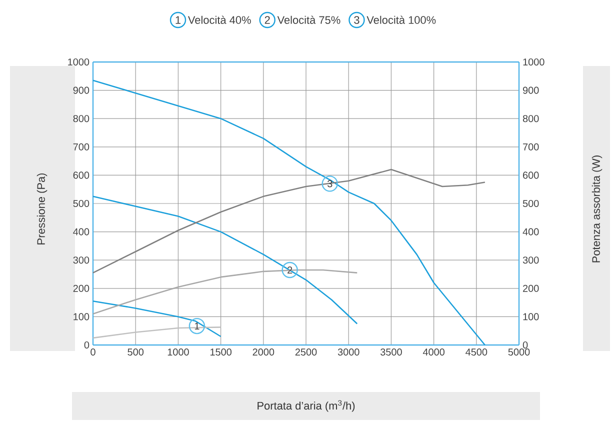 The image size is (614, 421). Describe the element at coordinates (267, 20) in the screenshot. I see `text: 2` at that location.